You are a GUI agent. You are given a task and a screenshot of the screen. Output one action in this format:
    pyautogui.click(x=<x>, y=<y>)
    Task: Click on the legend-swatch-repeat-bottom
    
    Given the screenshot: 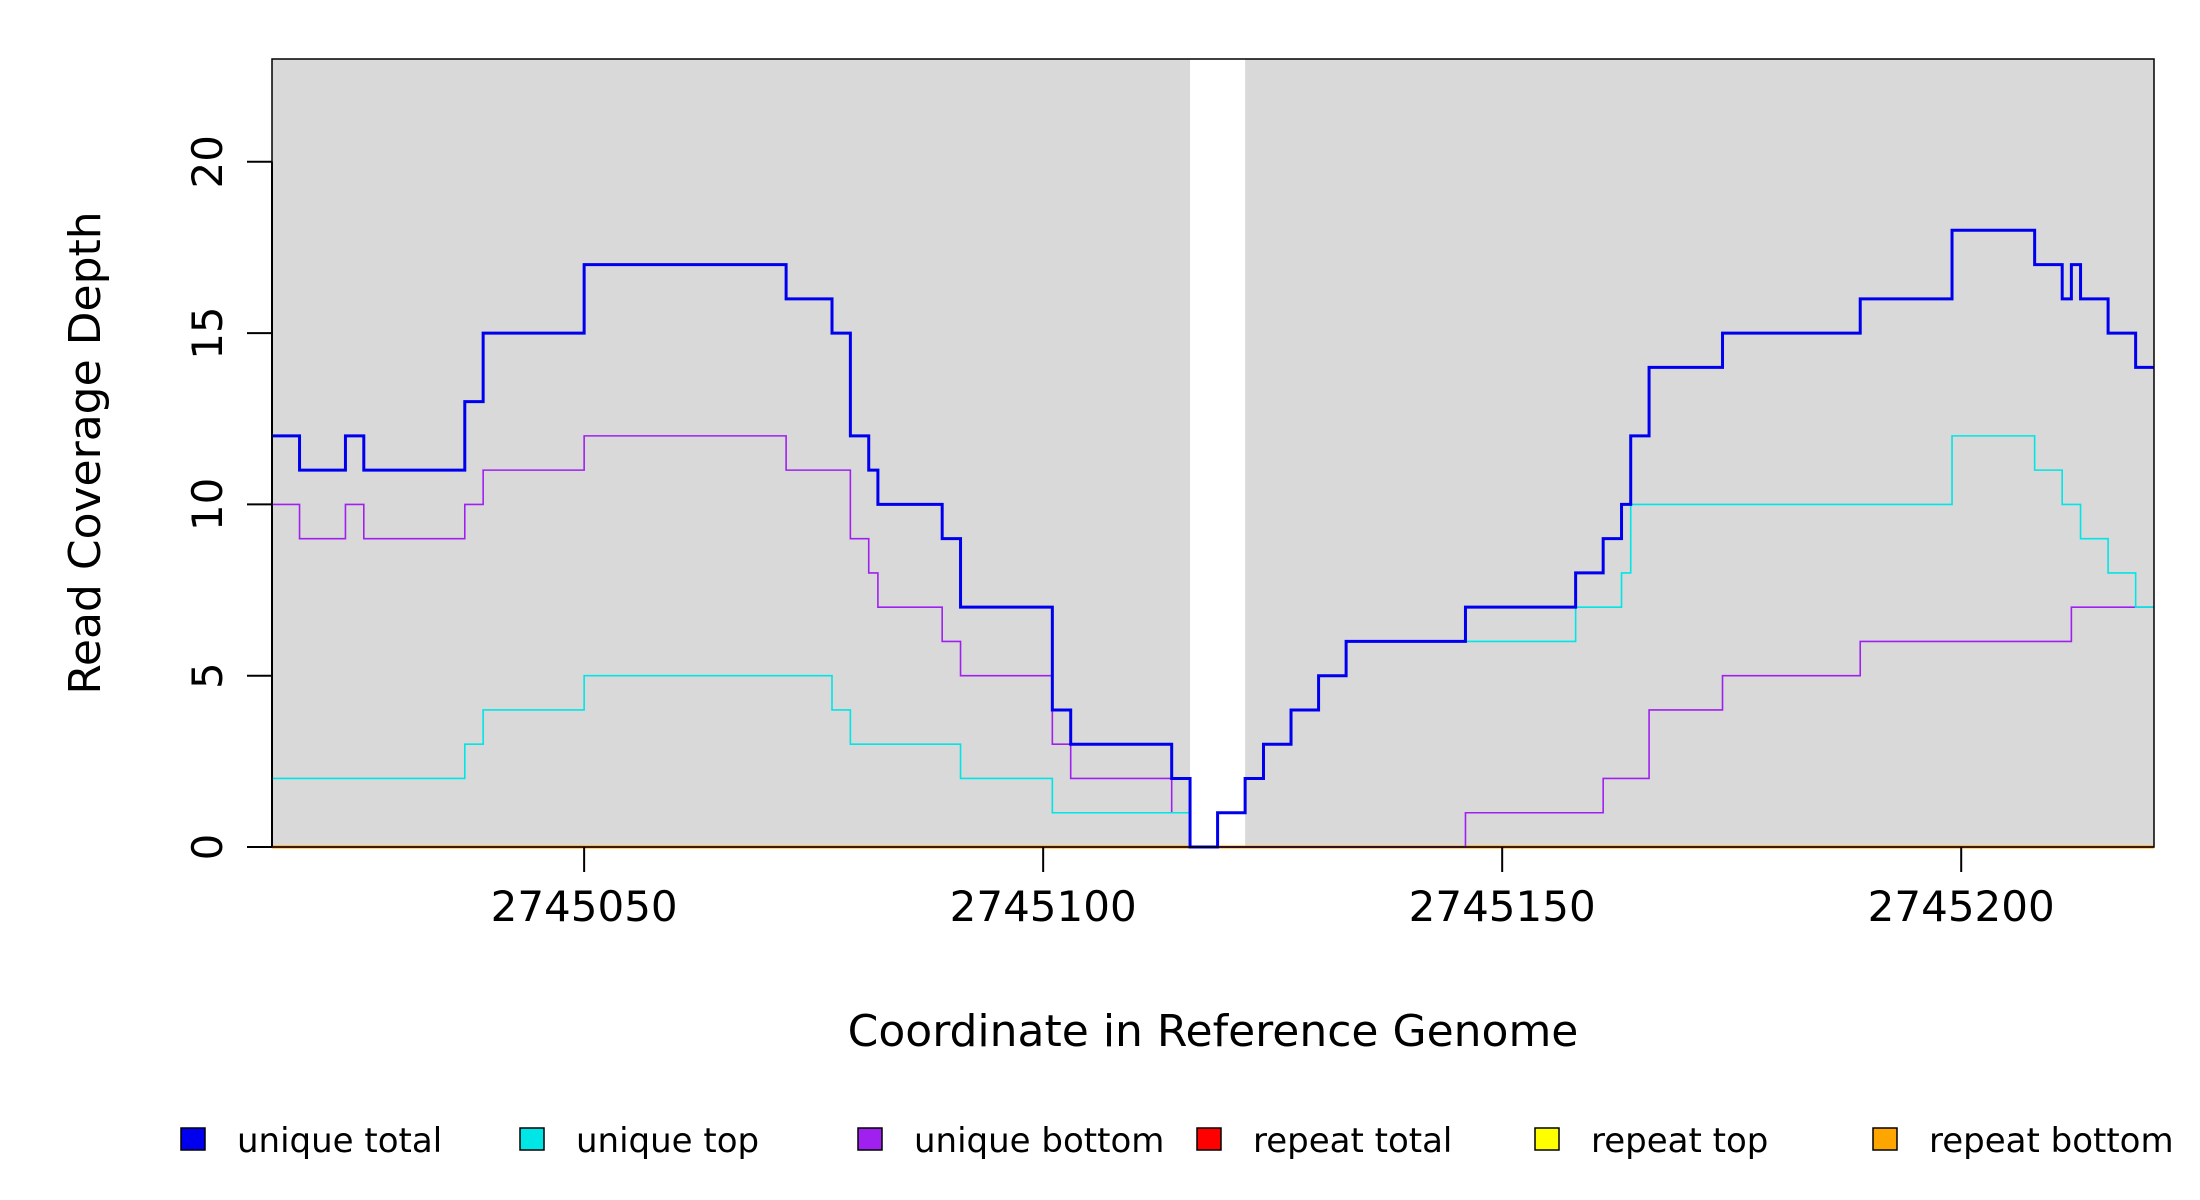 What is the action you would take?
    pyautogui.click(x=1885, y=1139)
    